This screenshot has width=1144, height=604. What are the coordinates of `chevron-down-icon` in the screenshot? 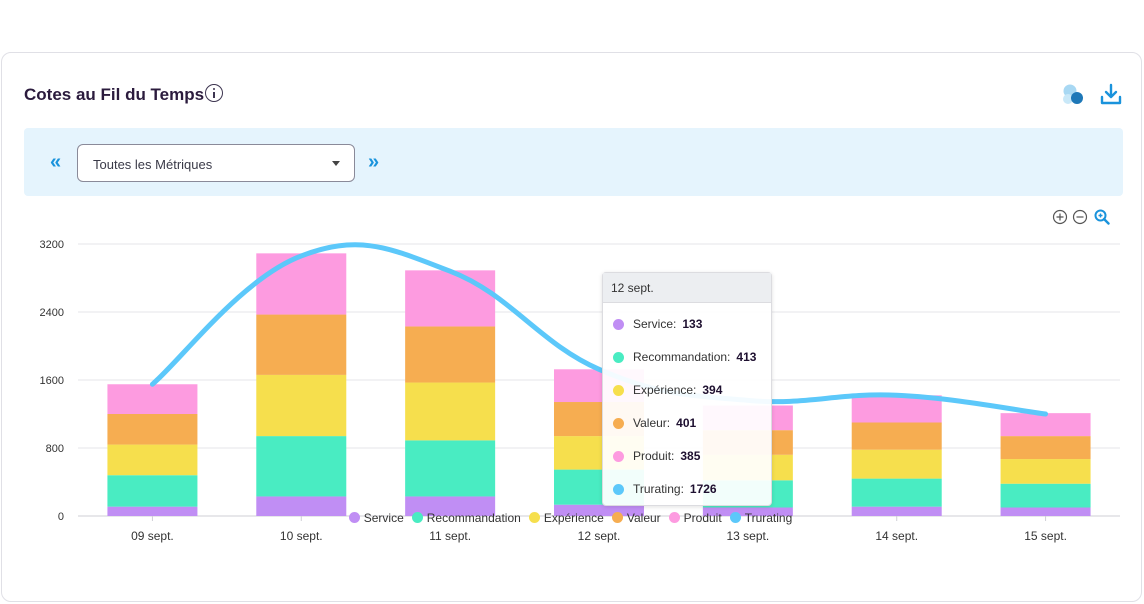 It's located at (336, 163).